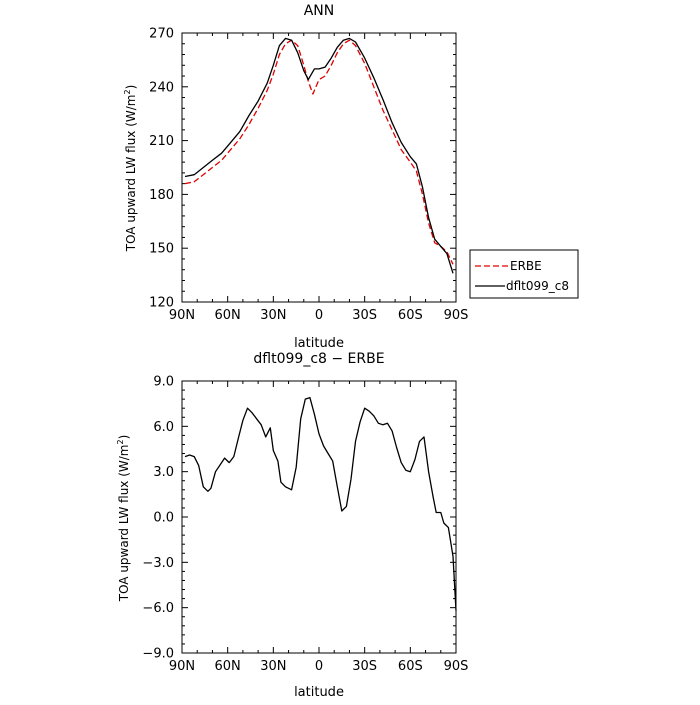 The height and width of the screenshot is (705, 700). What do you see at coordinates (410, 666) in the screenshot?
I see `bottom-x-tick-label: 60S` at bounding box center [410, 666].